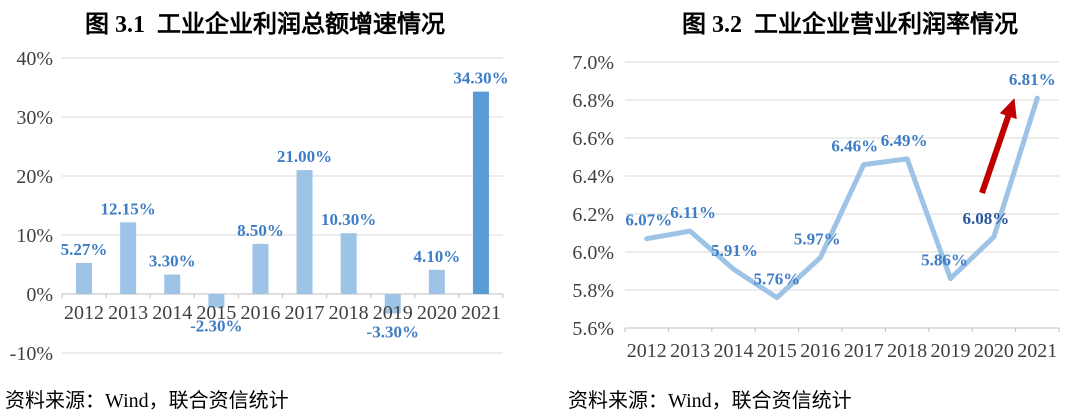  I want to click on line-value-label: 5.76%, so click(777, 279).